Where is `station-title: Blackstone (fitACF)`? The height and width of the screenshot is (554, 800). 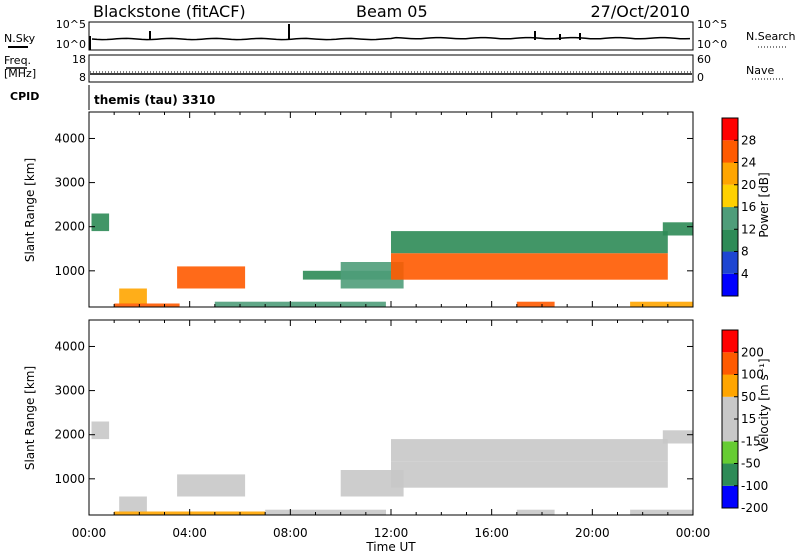
station-title: Blackstone (fitACF) is located at coordinates (169, 11).